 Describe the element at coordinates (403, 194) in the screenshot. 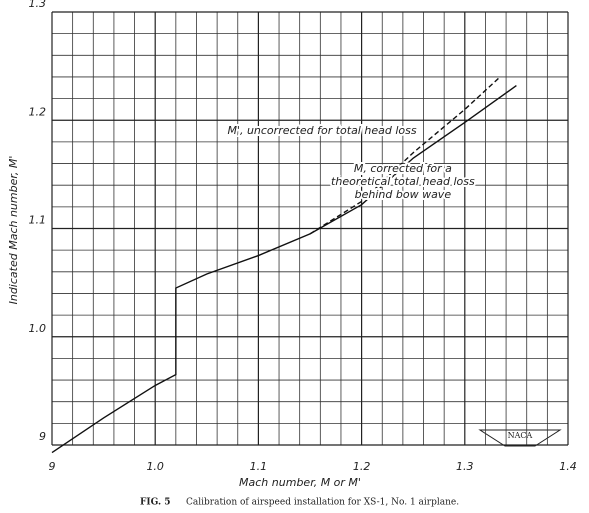

I see `annotation: behind bow wave` at that location.